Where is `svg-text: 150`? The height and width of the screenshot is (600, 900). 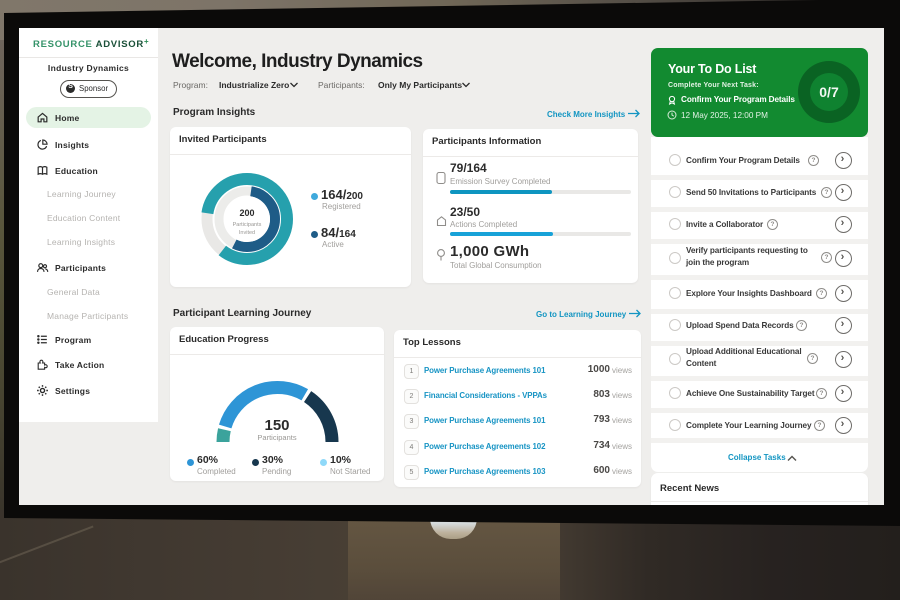
svg-text: 150 is located at coordinates (276, 425).